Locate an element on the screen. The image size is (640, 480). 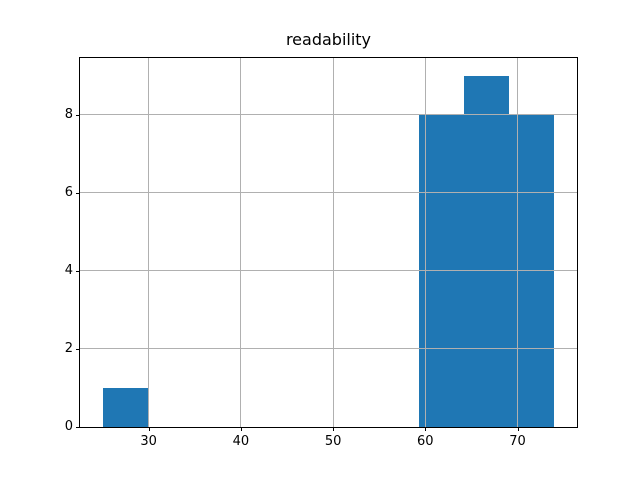
chart-title: readability is located at coordinates (328, 39).